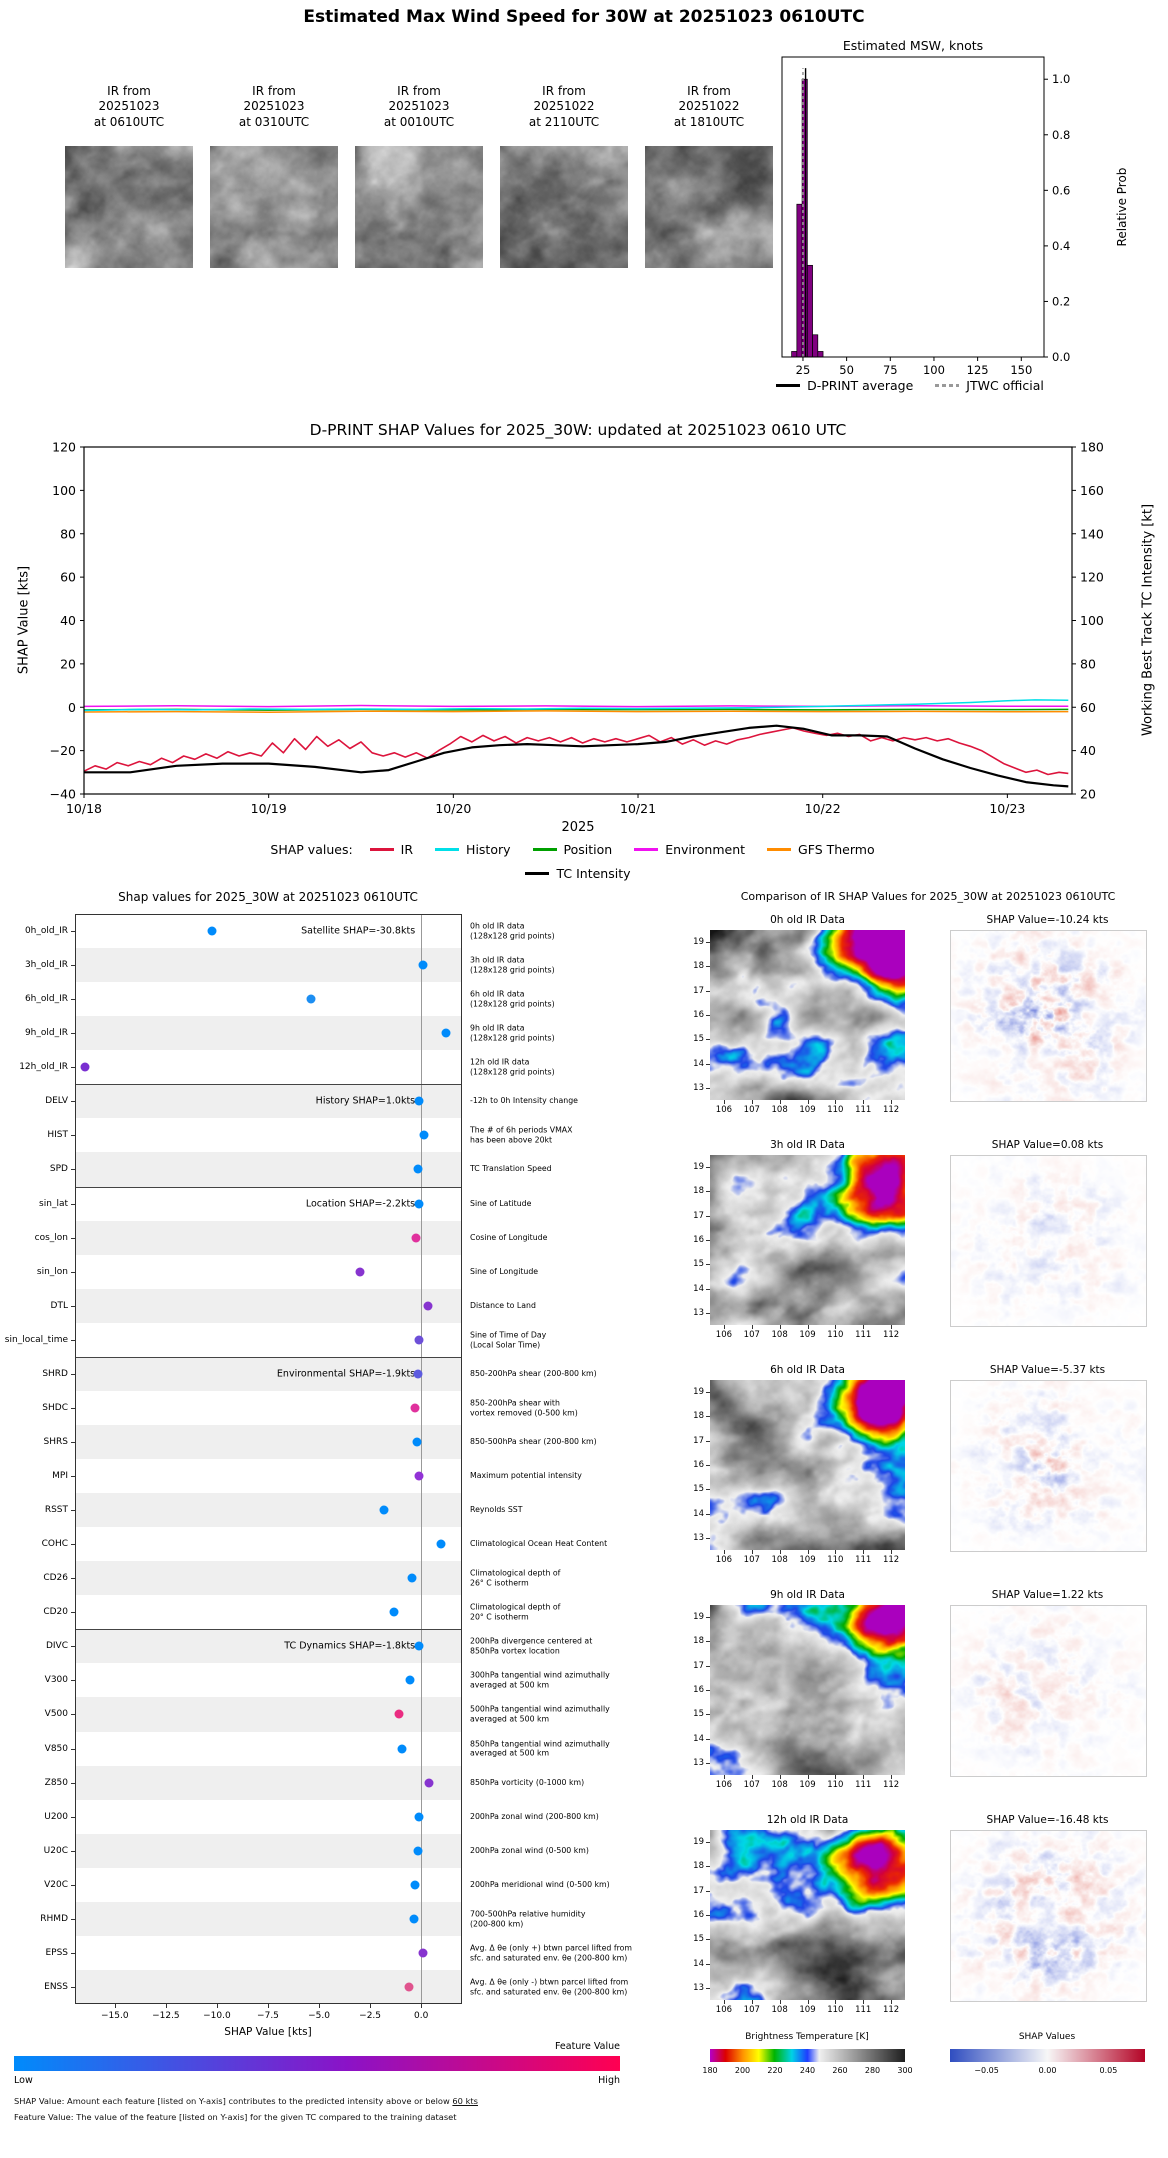 This screenshot has height=2158, width=1168. Describe the element at coordinates (846, 370) in the screenshot. I see `x-tick-label: 50` at that location.